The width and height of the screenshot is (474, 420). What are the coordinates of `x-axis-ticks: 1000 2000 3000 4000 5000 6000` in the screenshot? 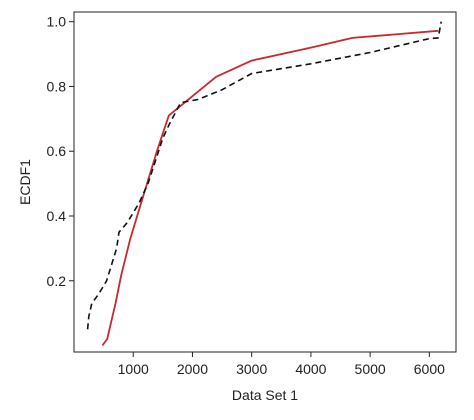 It's located at (281, 364).